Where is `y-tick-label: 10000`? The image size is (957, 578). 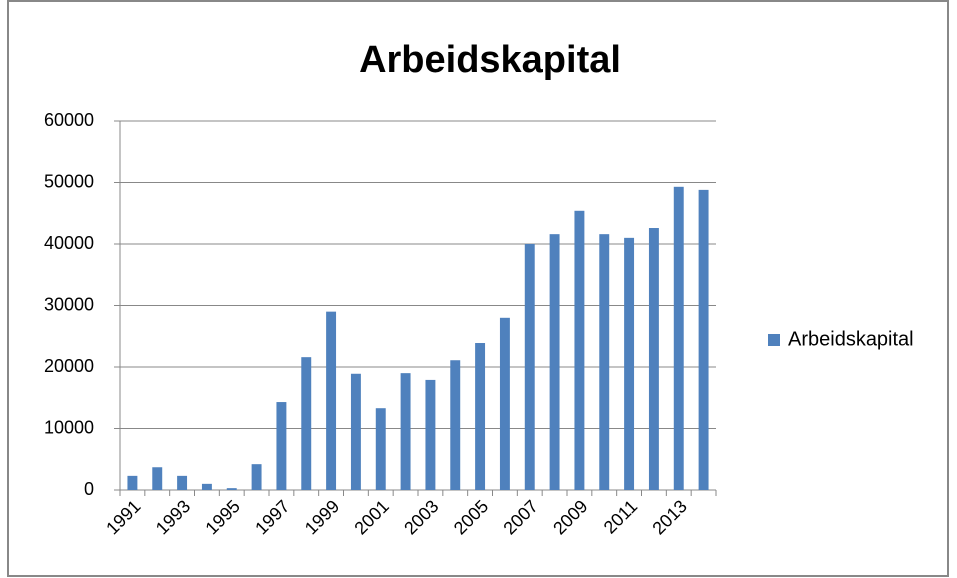 y-tick-label: 10000 is located at coordinates (69, 427).